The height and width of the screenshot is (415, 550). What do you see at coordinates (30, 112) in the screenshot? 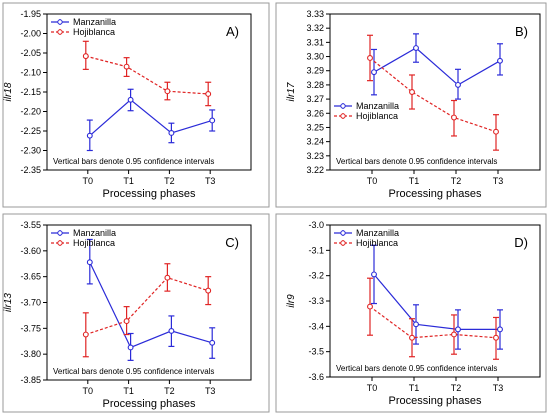
I see `y-tick-label: -2.20` at bounding box center [30, 112].